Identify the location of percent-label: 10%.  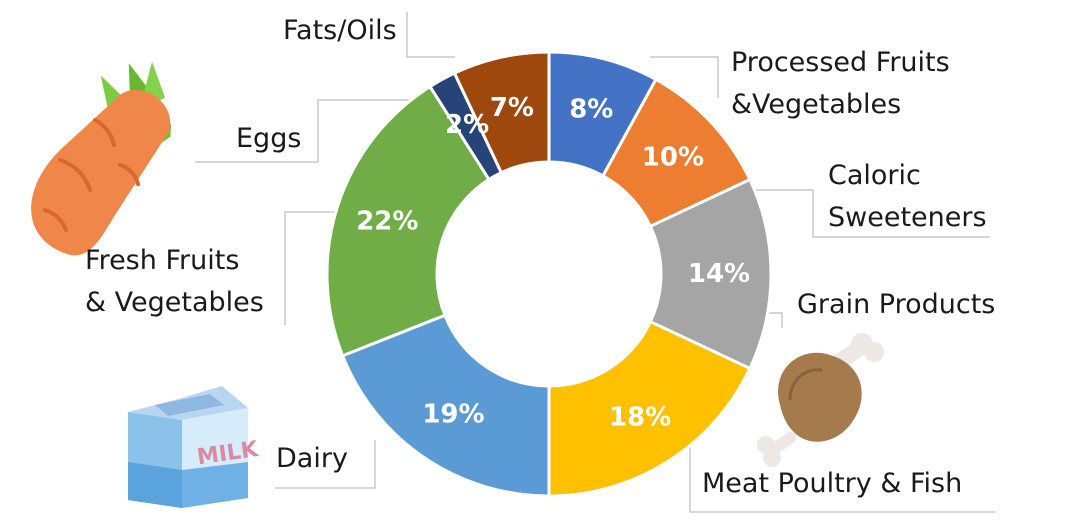
(673, 158).